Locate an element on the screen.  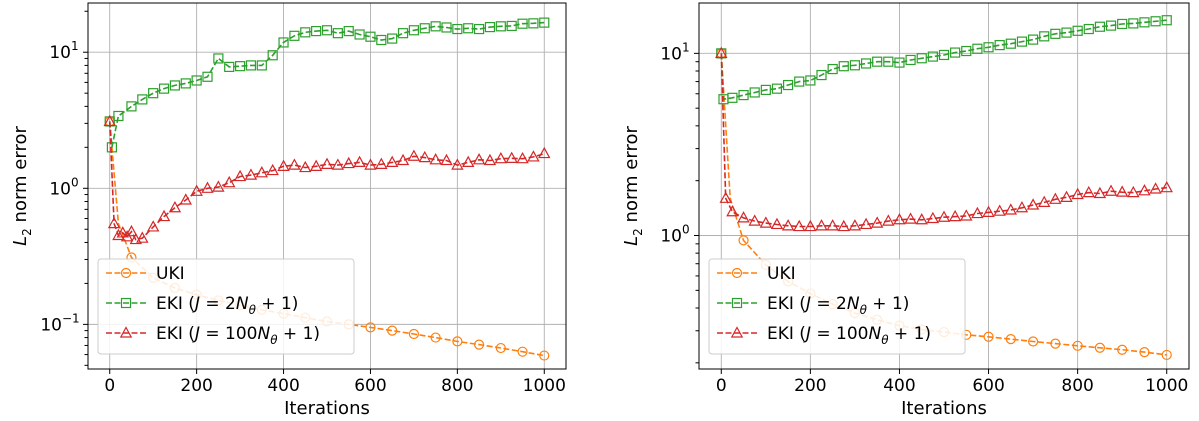
legend: UKI EKI (J = 2Nθ + 1) EKI (J = 100Nθ + 1) is located at coordinates (837, 306).